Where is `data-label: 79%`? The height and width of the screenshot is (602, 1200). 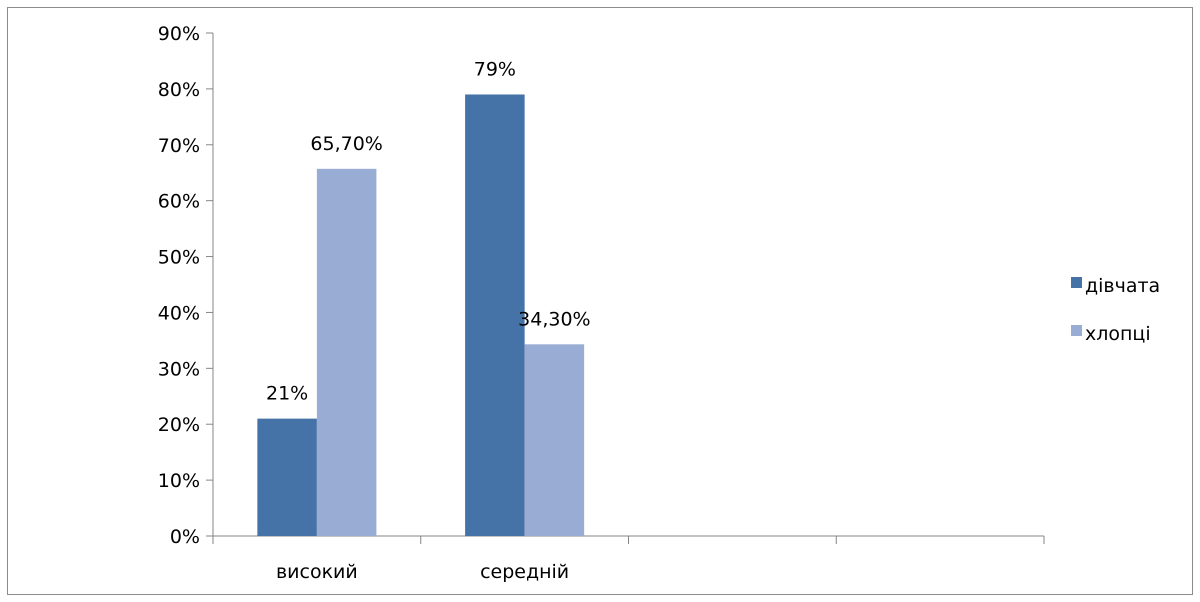
data-label: 79% is located at coordinates (495, 69).